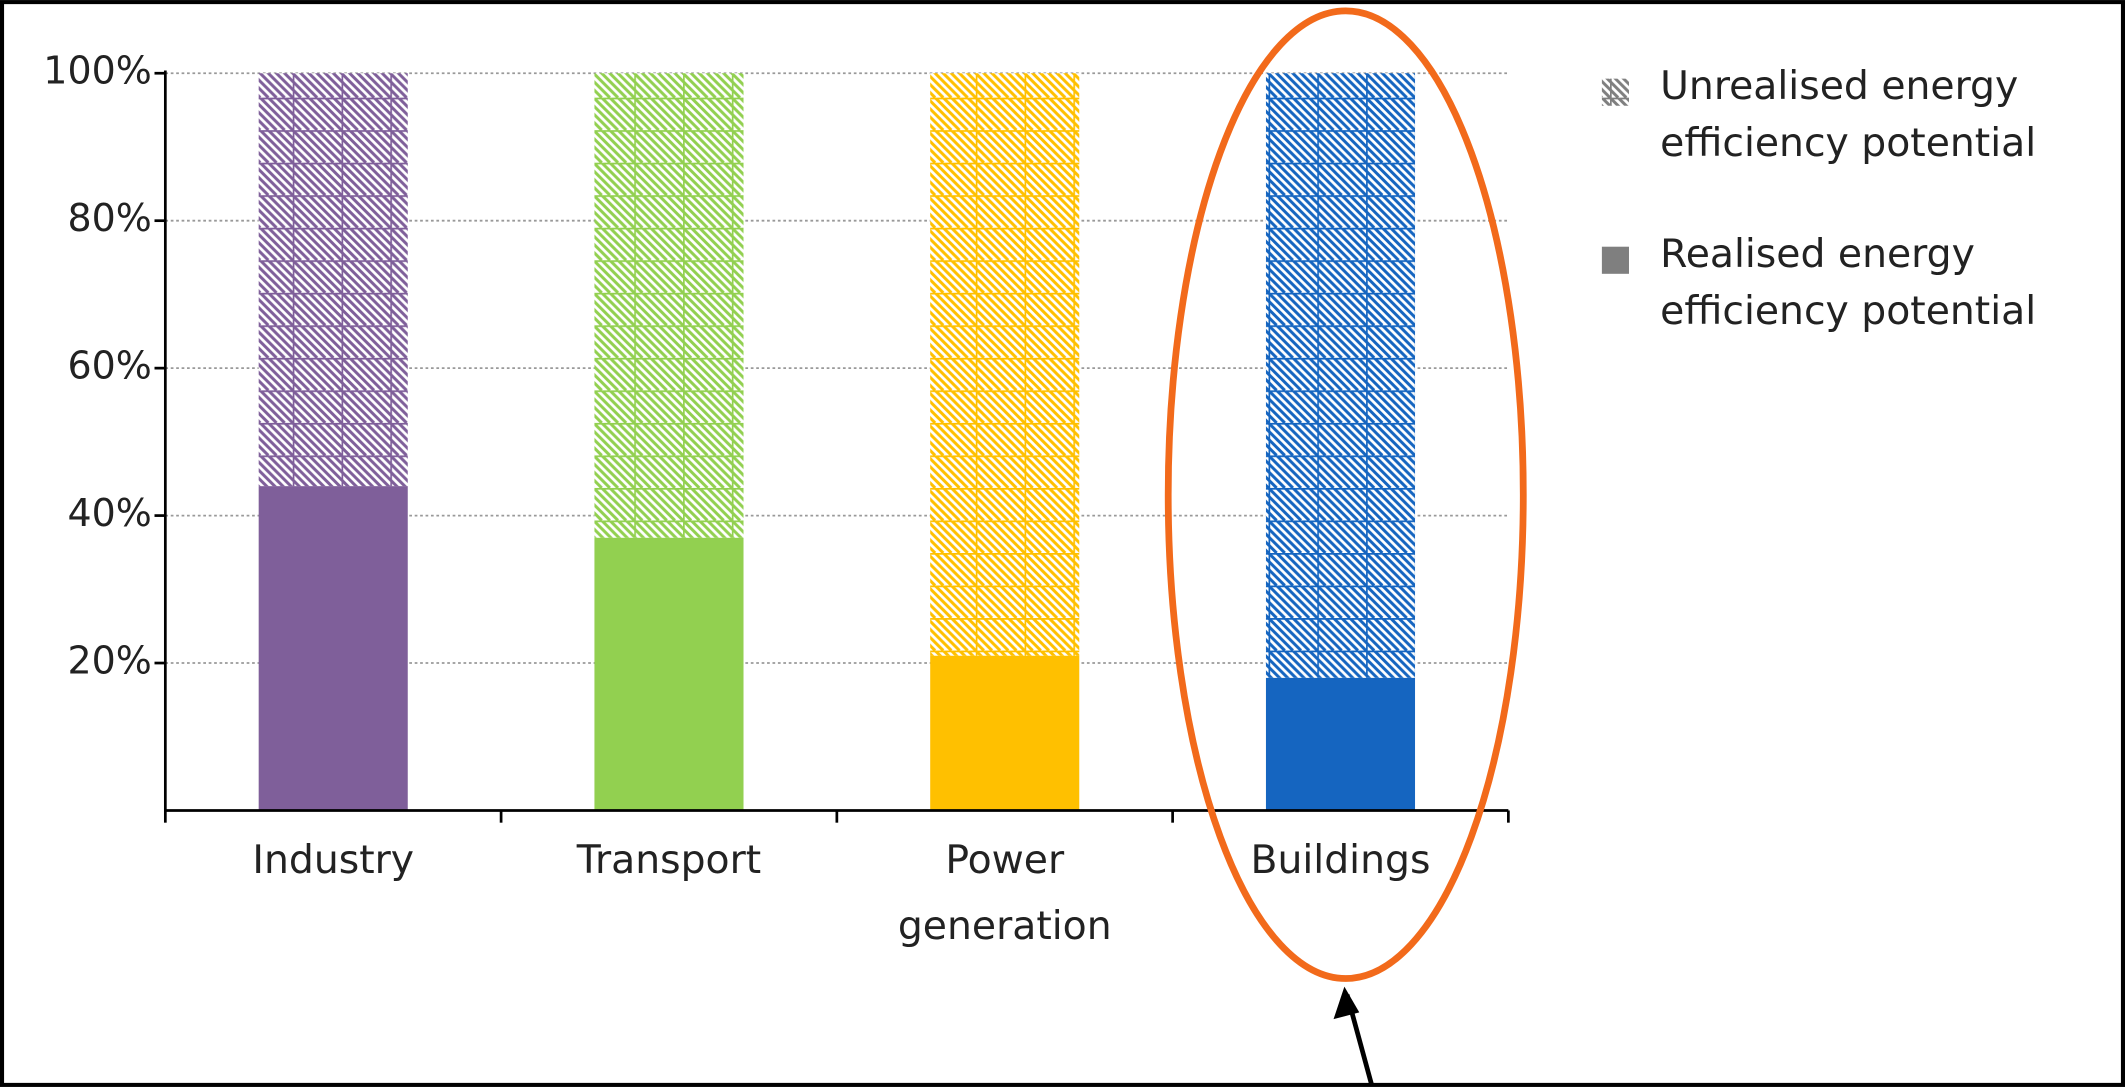 The image size is (2125, 1087). I want to click on x-tick-label-box: Industry, so click(333, 859).